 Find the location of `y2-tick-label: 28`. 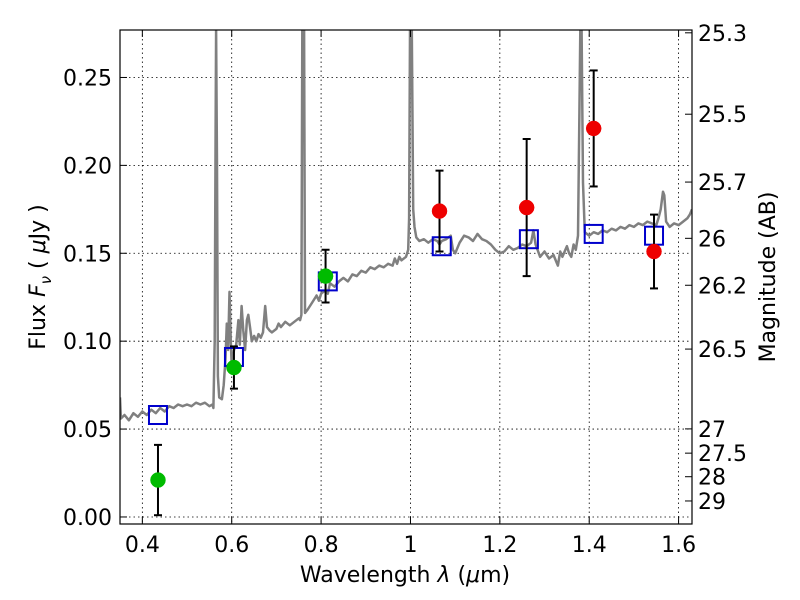

y2-tick-label: 28 is located at coordinates (712, 478).